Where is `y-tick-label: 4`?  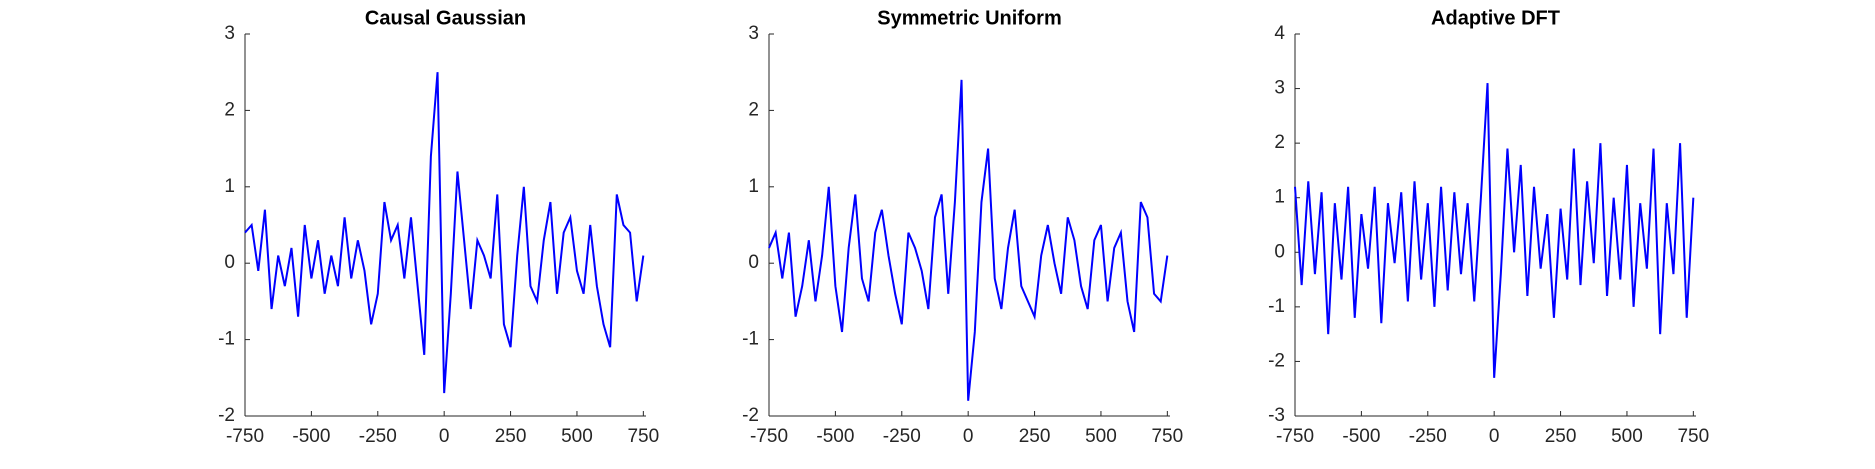
y-tick-label: 4 is located at coordinates (1279, 33).